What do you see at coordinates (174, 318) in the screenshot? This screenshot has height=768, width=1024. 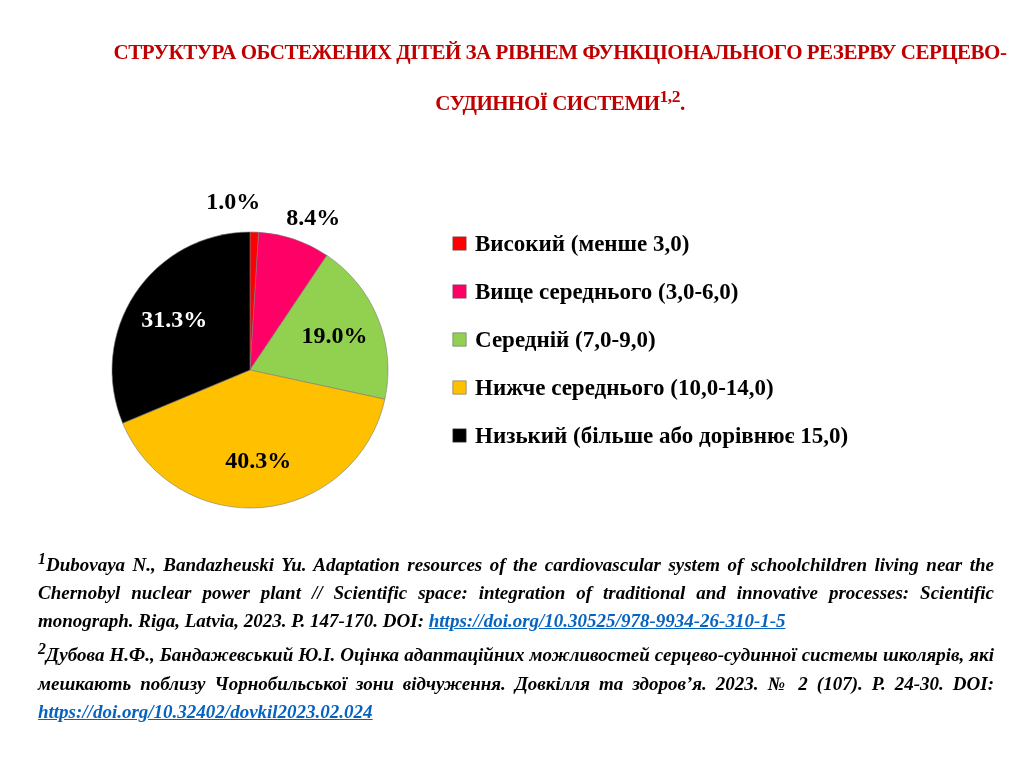 I see `data-label: 31.3%` at bounding box center [174, 318].